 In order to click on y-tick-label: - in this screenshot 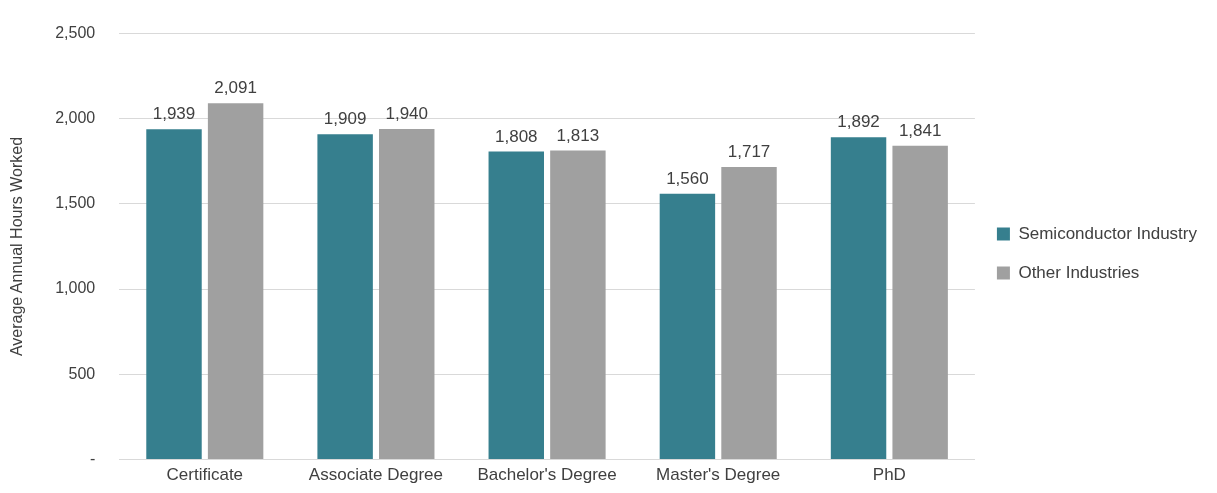, I will do `click(92, 458)`.